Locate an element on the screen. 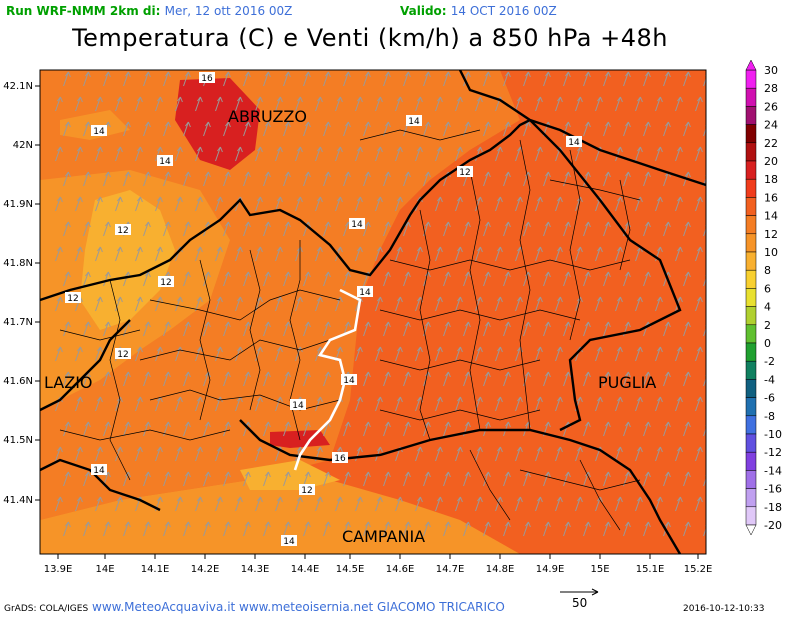 This screenshot has height=618, width=800. contour-label: 14 is located at coordinates (165, 162).